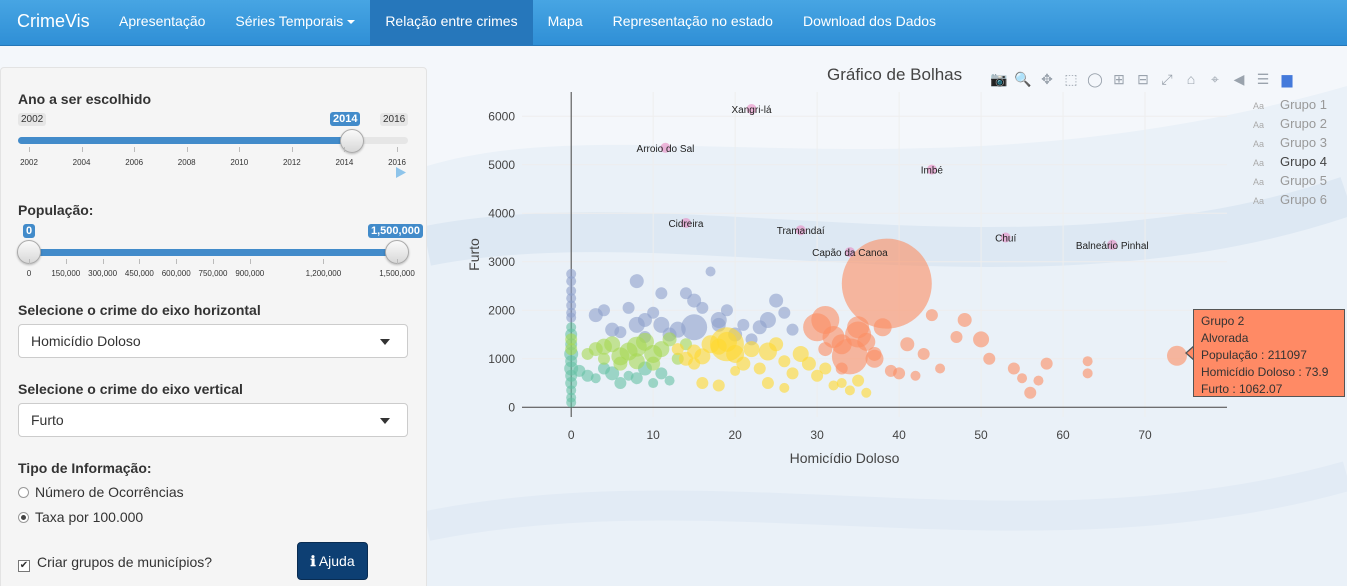 The width and height of the screenshot is (1347, 586). Describe the element at coordinates (295, 23) in the screenshot. I see `nav-item-series-temporais: Séries Temporais` at that location.